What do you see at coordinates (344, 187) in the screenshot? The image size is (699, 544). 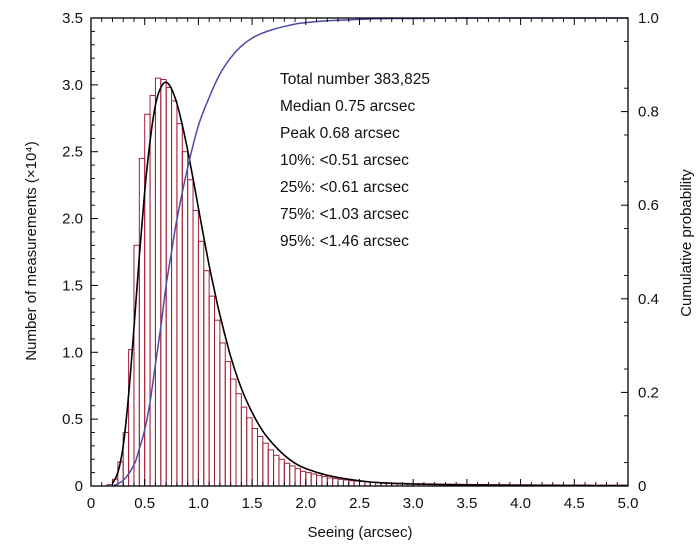 I see `stat-25-percent: 25%: <0.61 arcsec` at bounding box center [344, 187].